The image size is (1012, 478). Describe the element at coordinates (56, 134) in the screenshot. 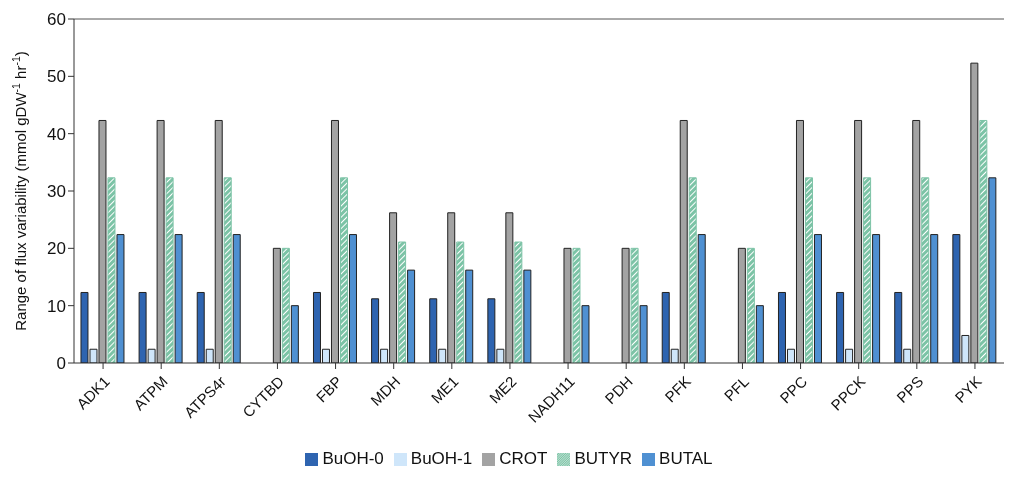

I see `y-tick-label: 40` at that location.